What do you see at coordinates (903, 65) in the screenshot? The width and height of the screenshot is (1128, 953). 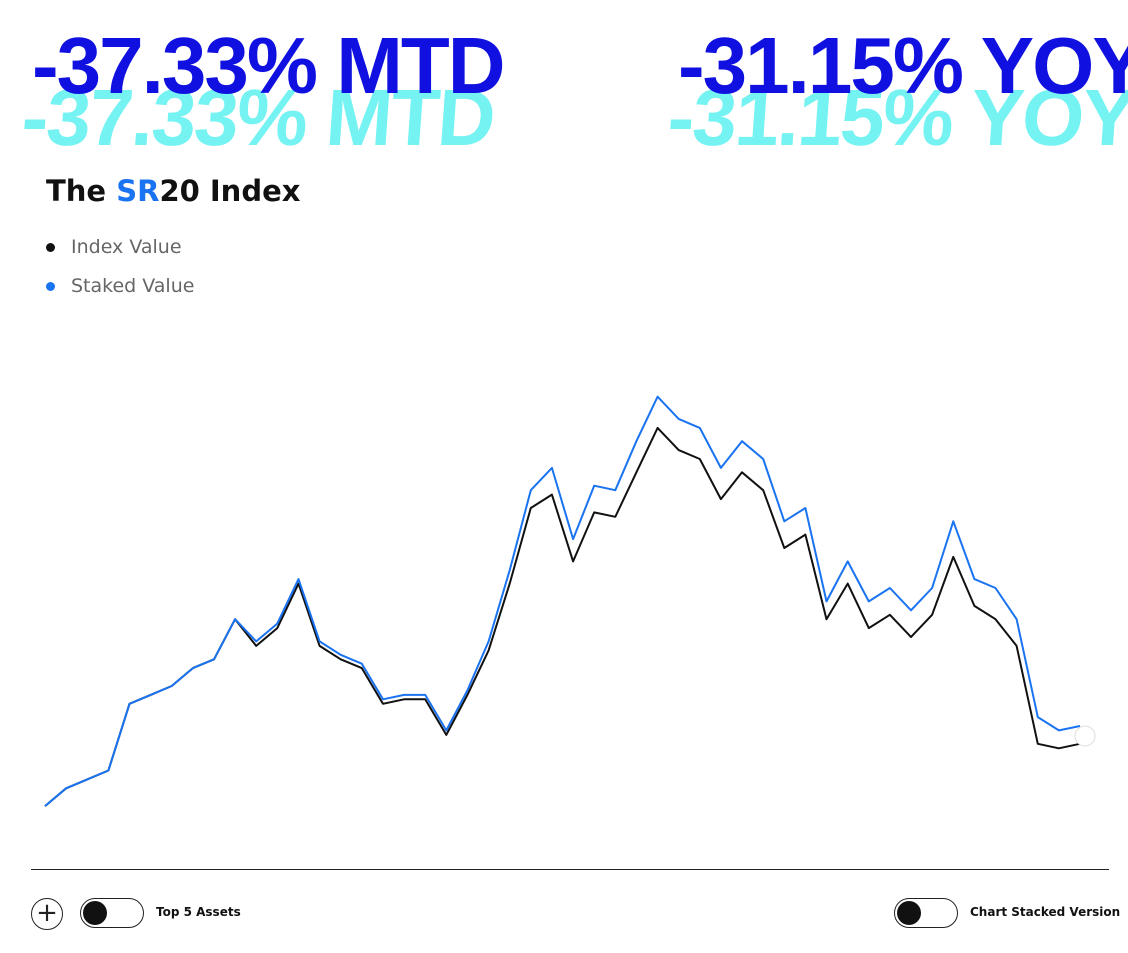 I see `yoy-metric: -31.15% YOY` at bounding box center [903, 65].